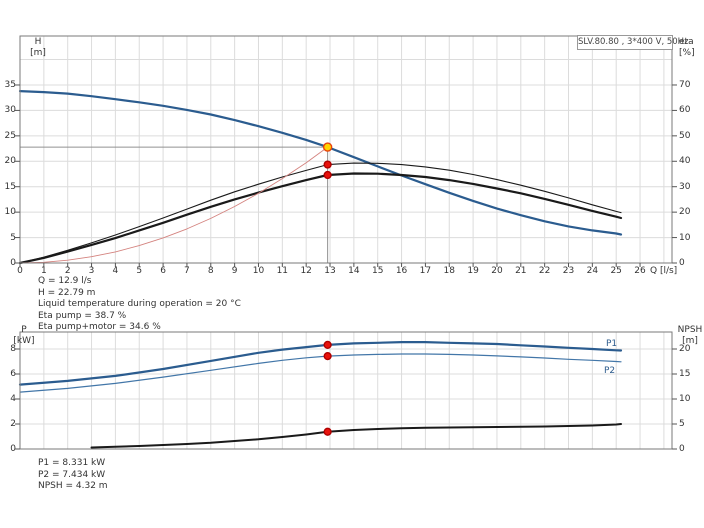 This screenshot has height=528, width=704. What do you see at coordinates (425, 271) in the screenshot?
I see `axis-tick-label: 17` at bounding box center [425, 271].